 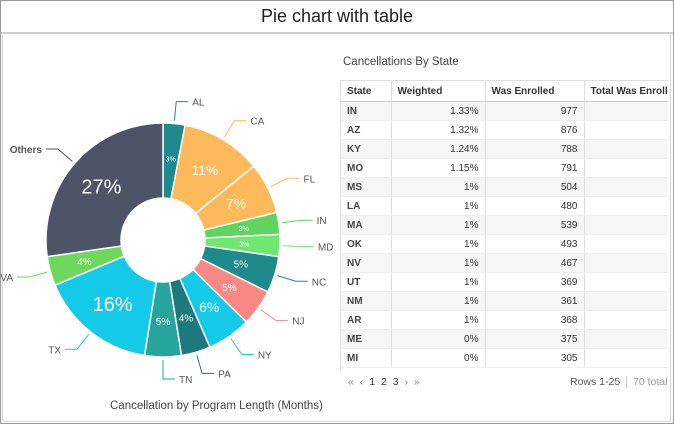 I want to click on table-row: MS 1% 504, so click(x=504, y=187).